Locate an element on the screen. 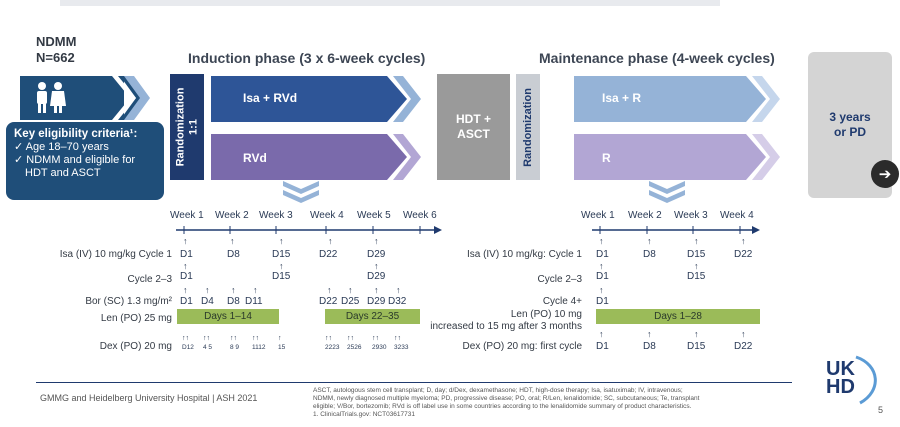 This screenshot has width=900, height=427. eligibility-item: ✓ NDMM and eligible for is located at coordinates (75, 160).